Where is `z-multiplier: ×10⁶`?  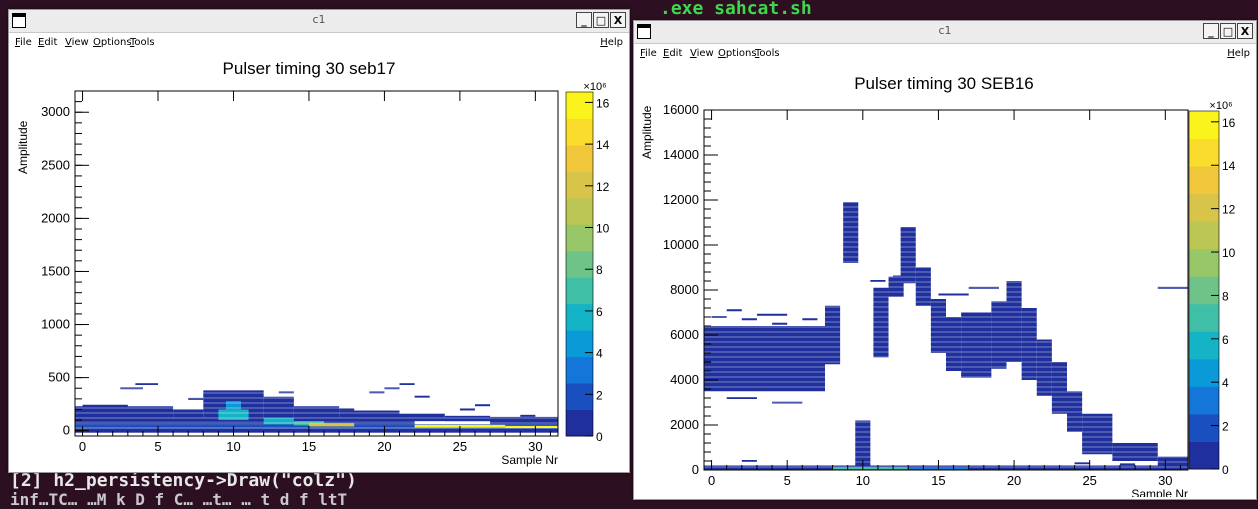 z-multiplier: ×10⁶ is located at coordinates (594, 87).